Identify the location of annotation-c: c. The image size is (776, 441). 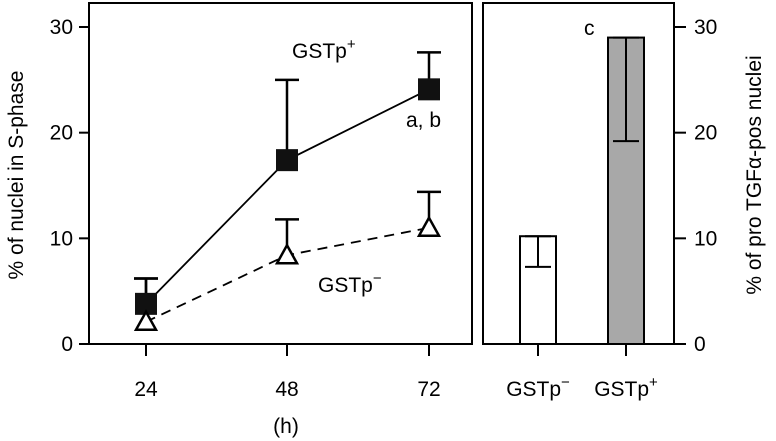
(589, 28).